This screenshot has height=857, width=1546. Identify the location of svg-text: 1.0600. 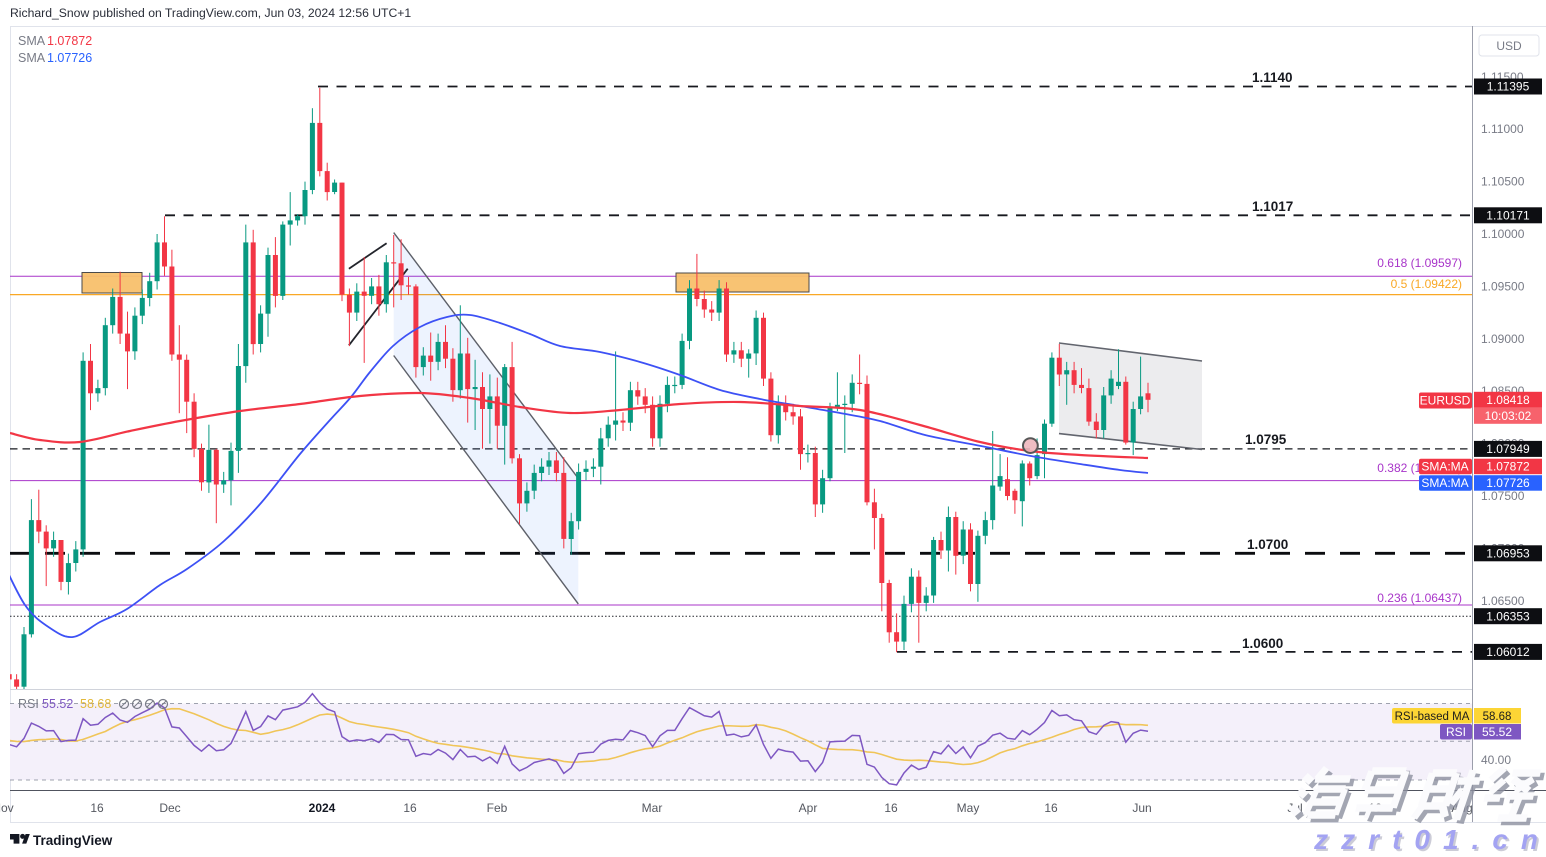
(1262, 643).